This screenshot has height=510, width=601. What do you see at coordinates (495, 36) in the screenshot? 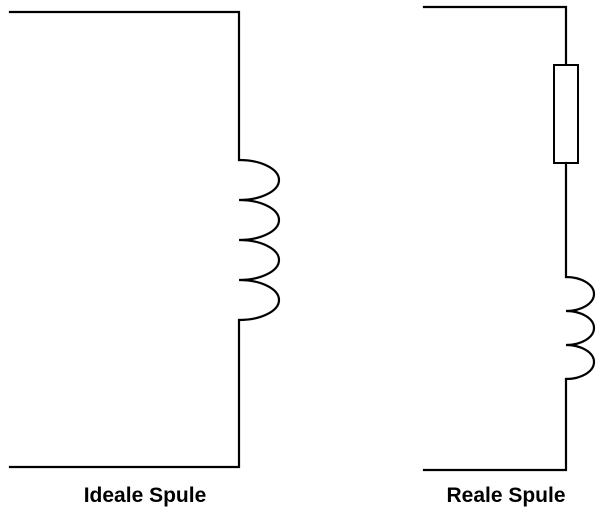
I see `real-top-wire` at bounding box center [495, 36].